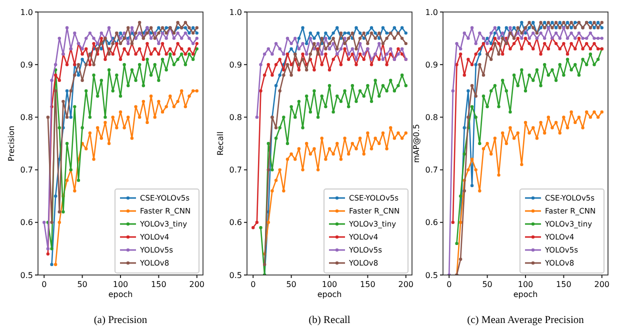 The width and height of the screenshot is (635, 335). I want to click on y-tick-label: 0.7, so click(235, 170).